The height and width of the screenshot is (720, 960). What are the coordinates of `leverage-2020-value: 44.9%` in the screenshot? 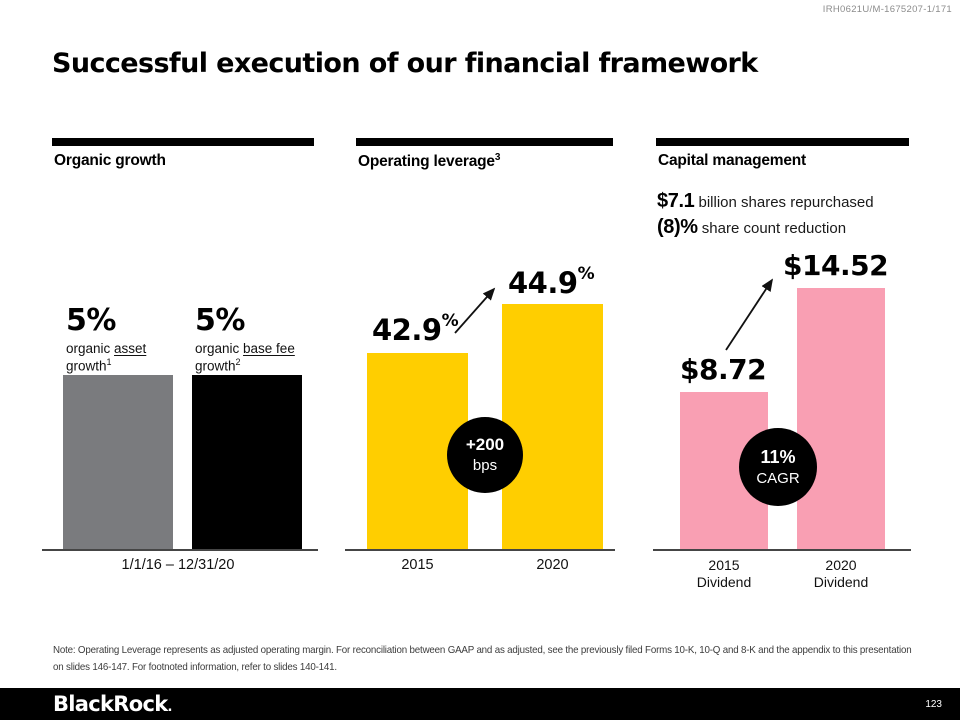 It's located at (551, 282).